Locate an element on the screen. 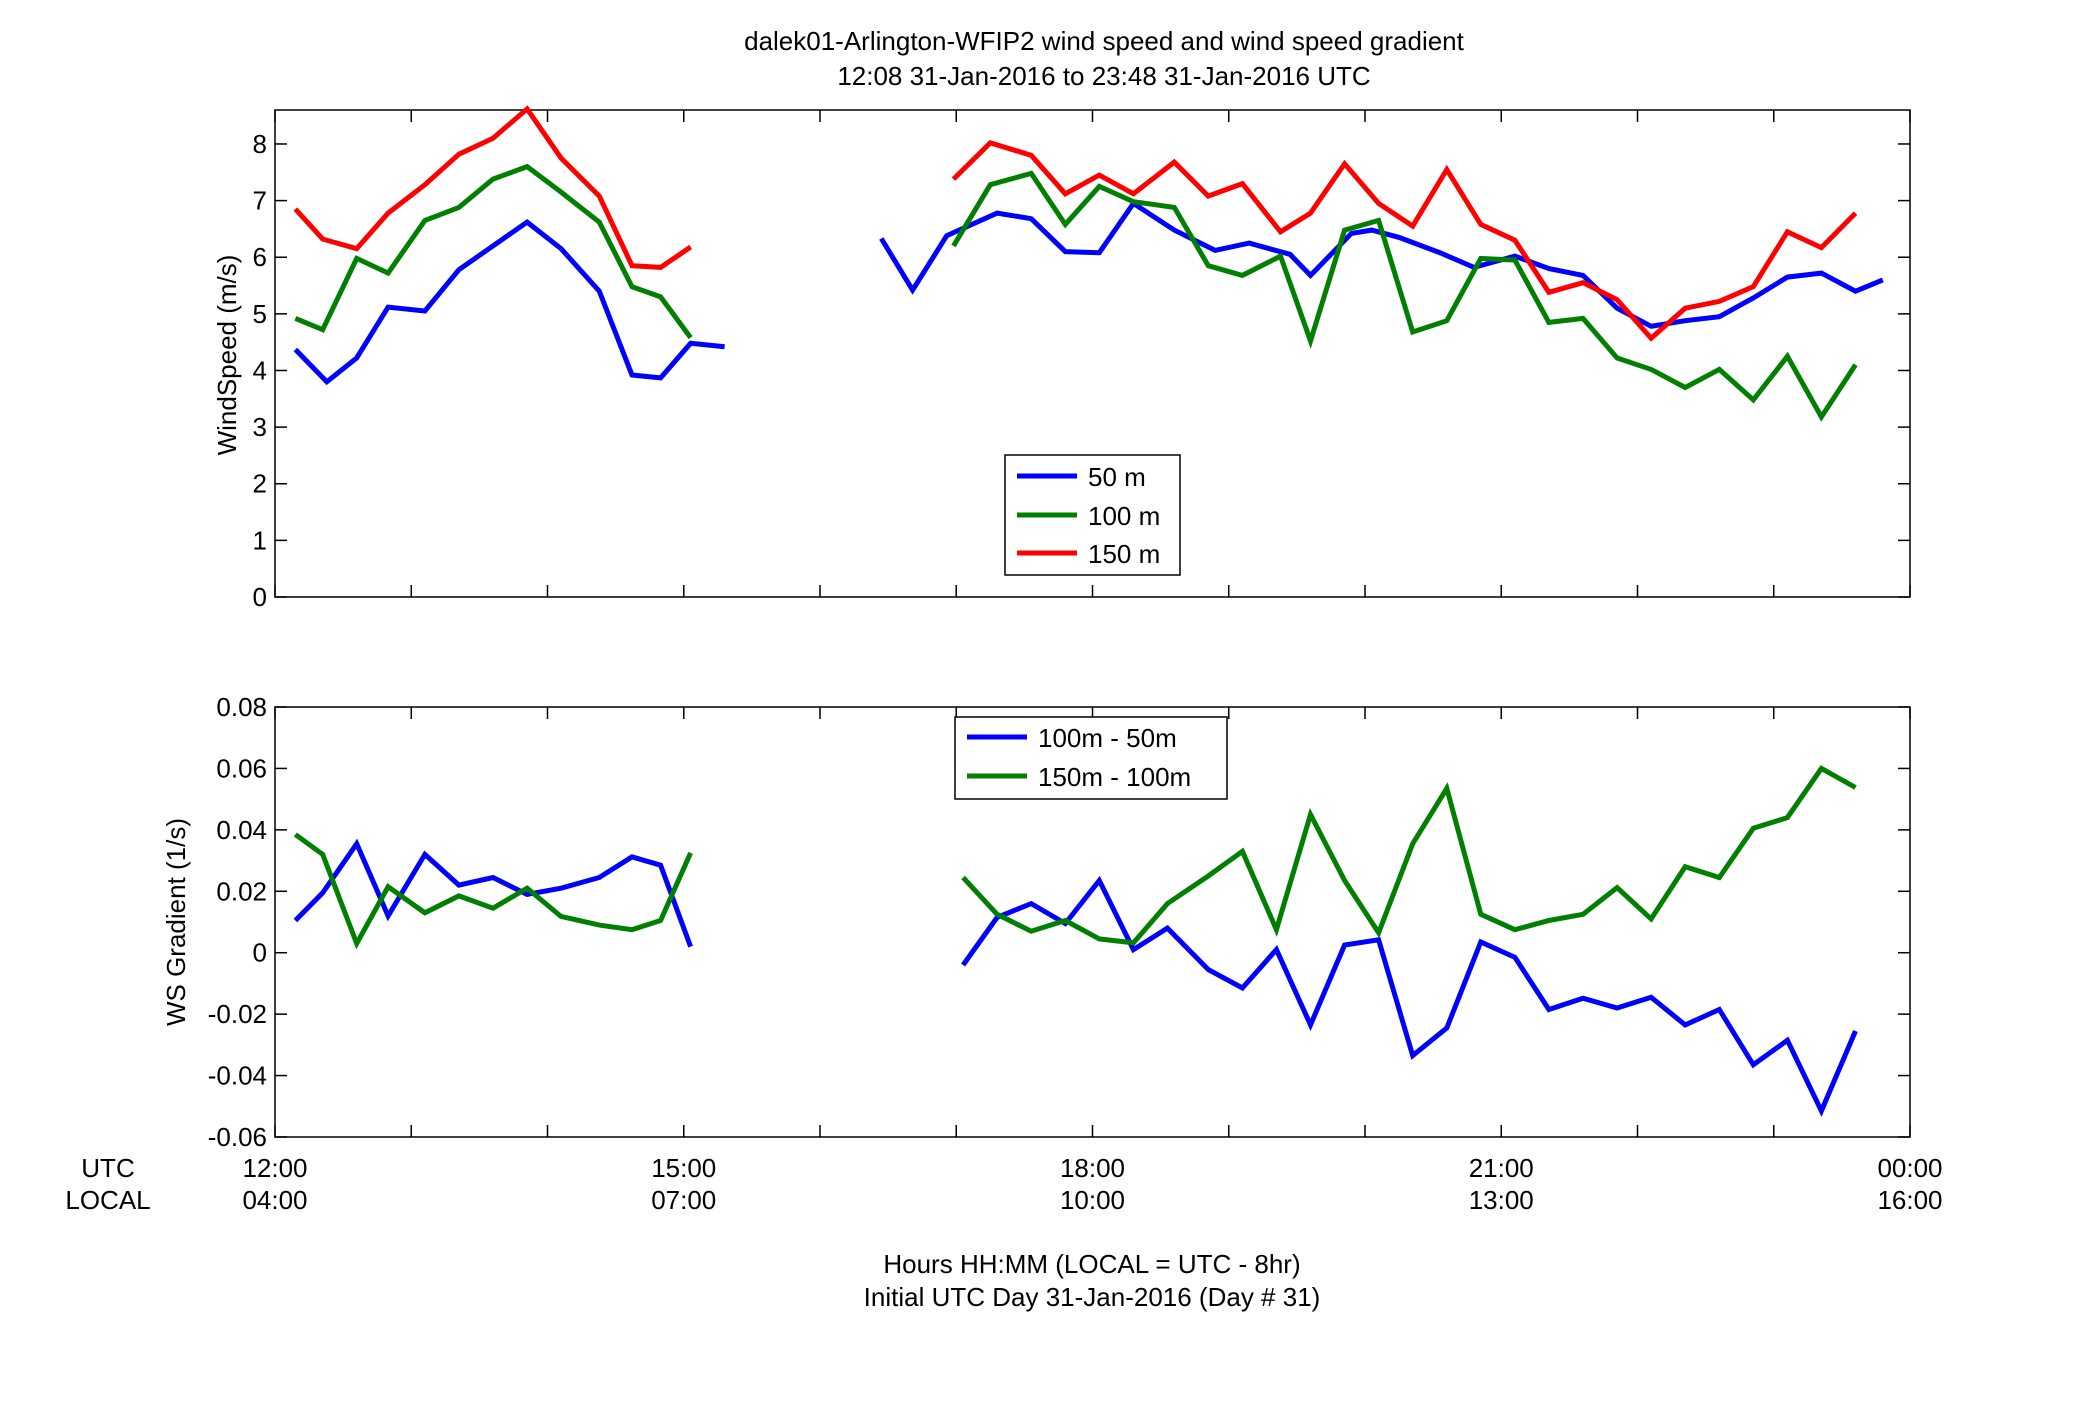 The height and width of the screenshot is (1425, 2098). y-tick-label: 6 is located at coordinates (260, 257).